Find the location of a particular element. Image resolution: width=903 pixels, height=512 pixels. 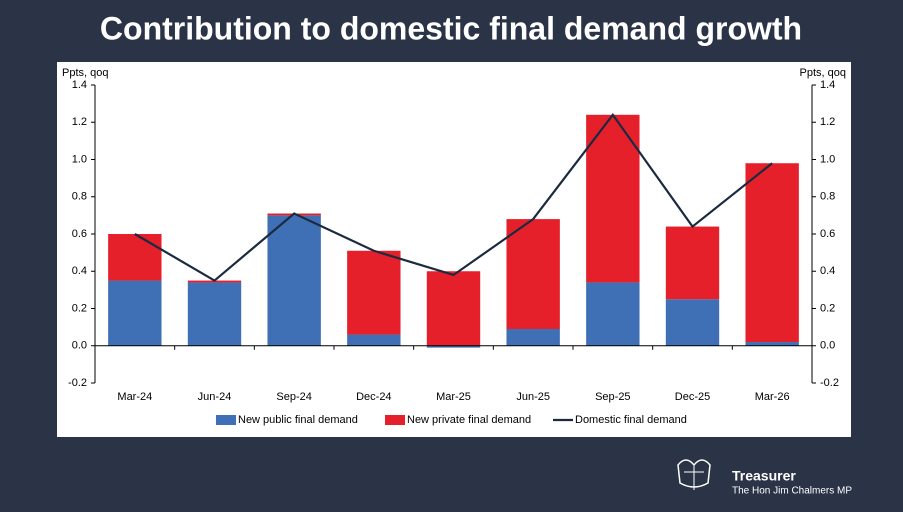

x-tick-label: Mar-25 is located at coordinates (453, 397).